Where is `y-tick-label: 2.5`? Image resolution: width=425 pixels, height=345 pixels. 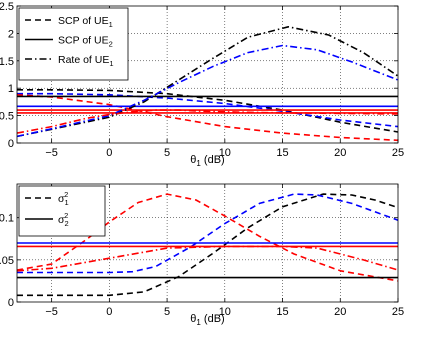 y-tick-label: 2.5 is located at coordinates (7, 7).